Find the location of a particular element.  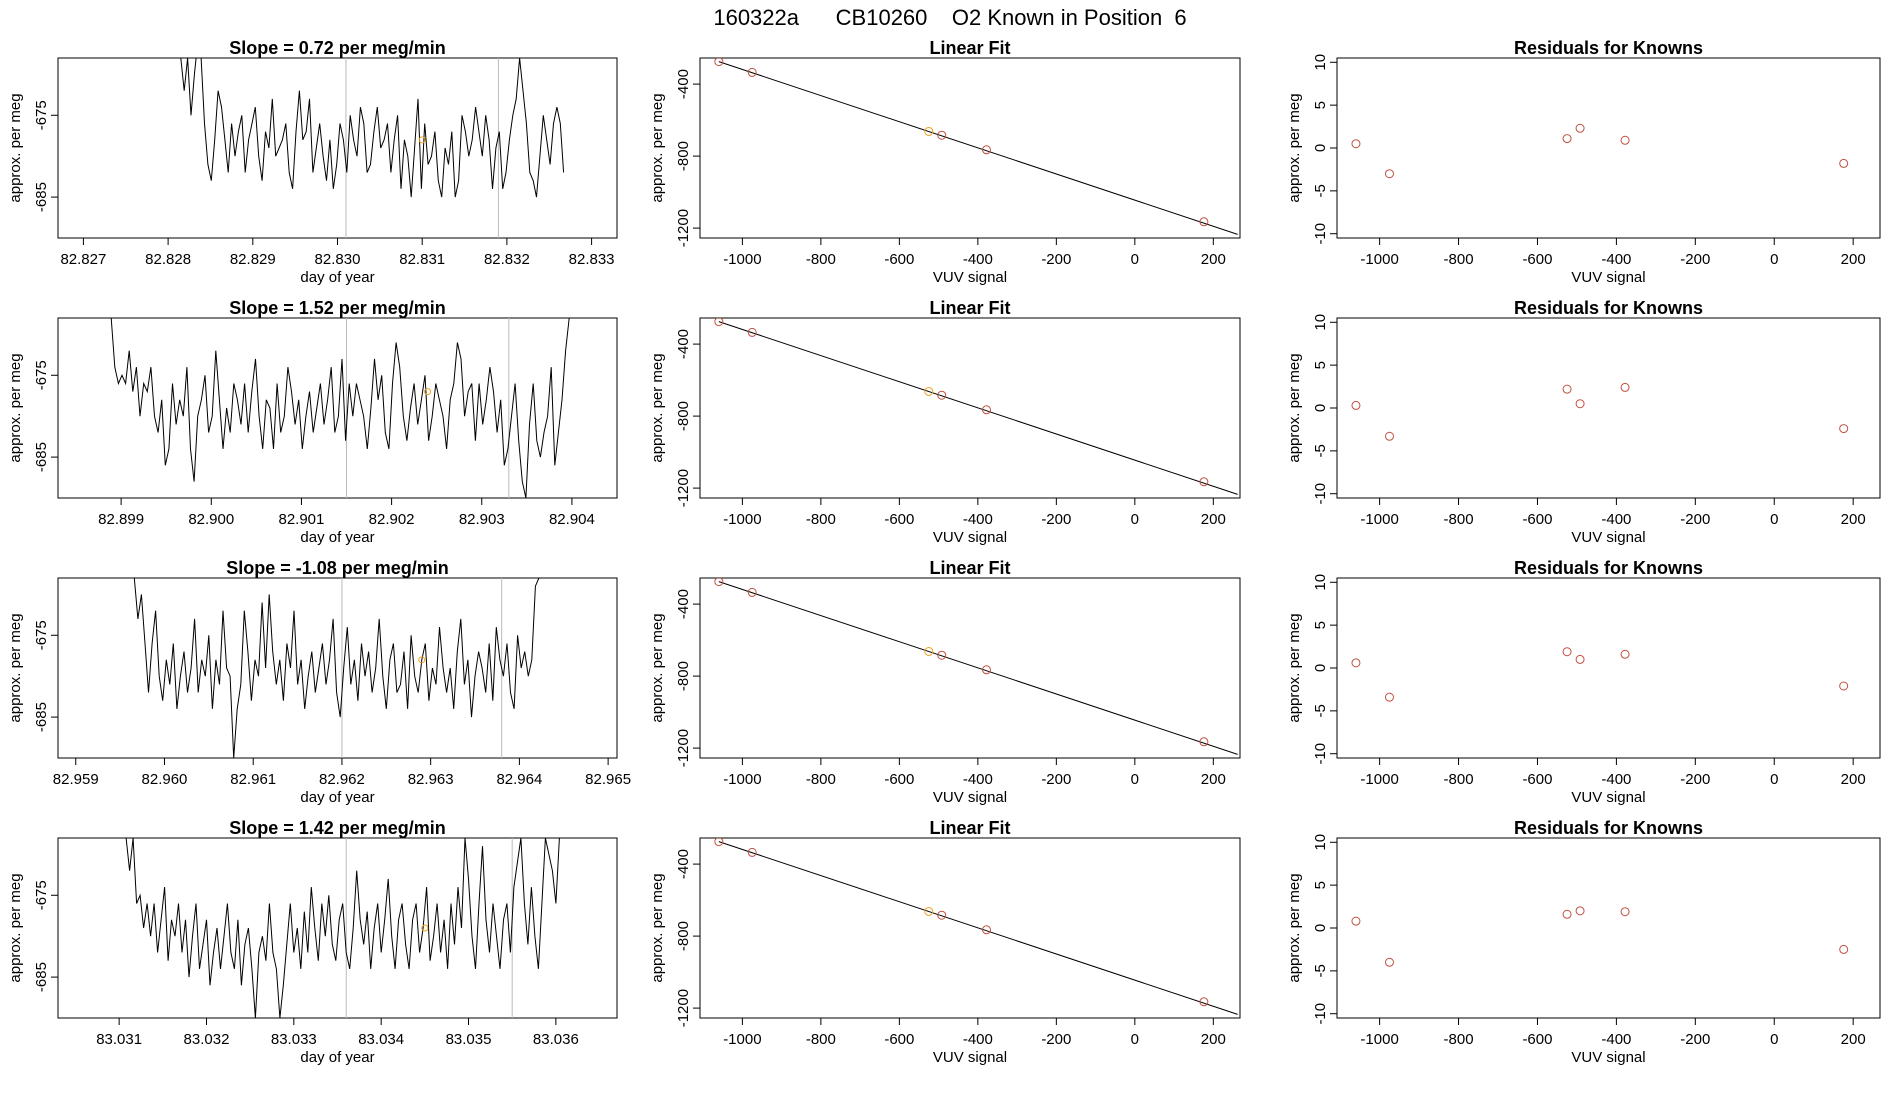

x-tick-label: 82.961 is located at coordinates (253, 779).